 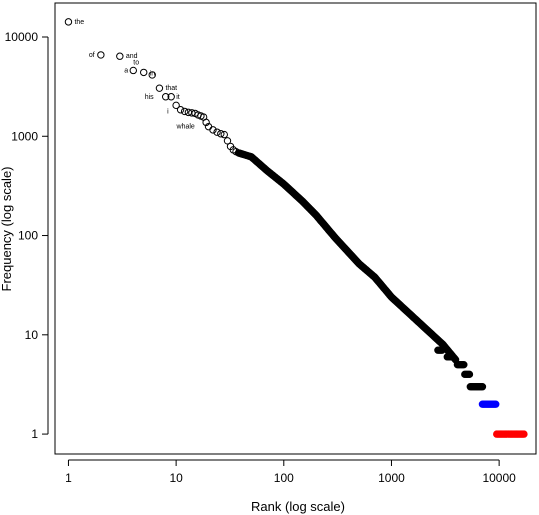 What do you see at coordinates (176, 478) in the screenshot?
I see `x-tick-label: 10` at bounding box center [176, 478].